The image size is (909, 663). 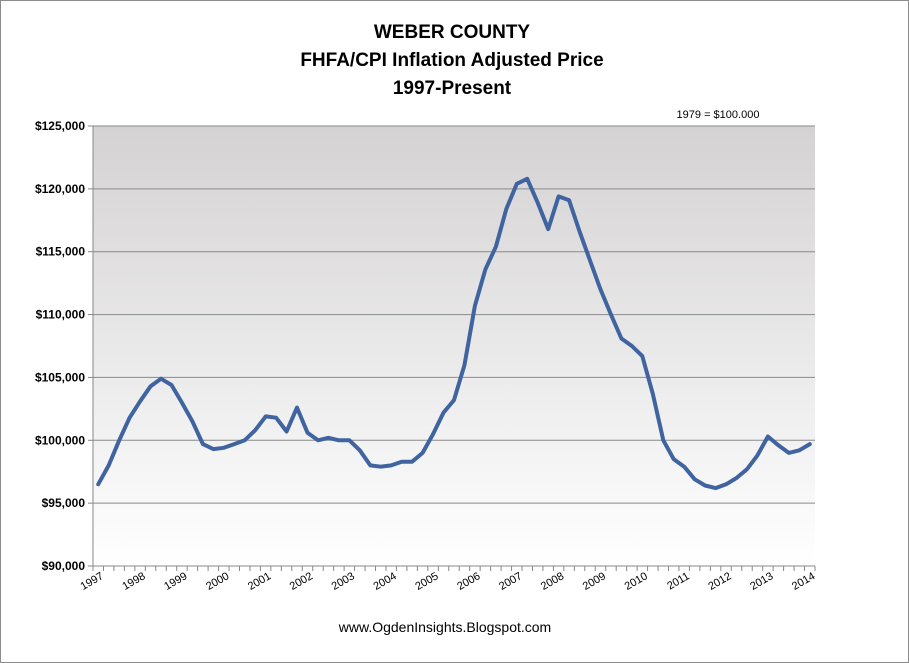 What do you see at coordinates (61, 252) in the screenshot?
I see `y-tick-label: $115,000` at bounding box center [61, 252].